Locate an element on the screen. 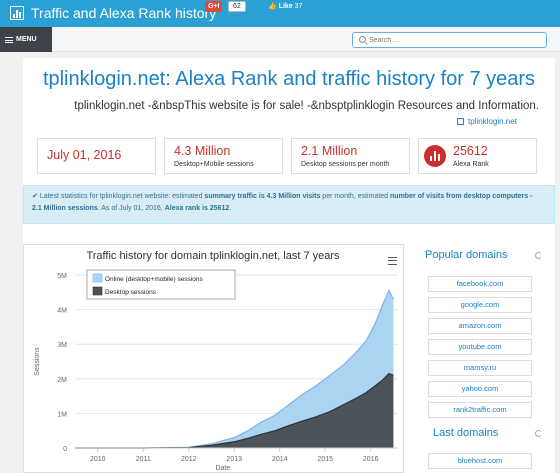 This screenshot has height=473, width=560. popular-domains-header: Popular domains is located at coordinates (483, 257).